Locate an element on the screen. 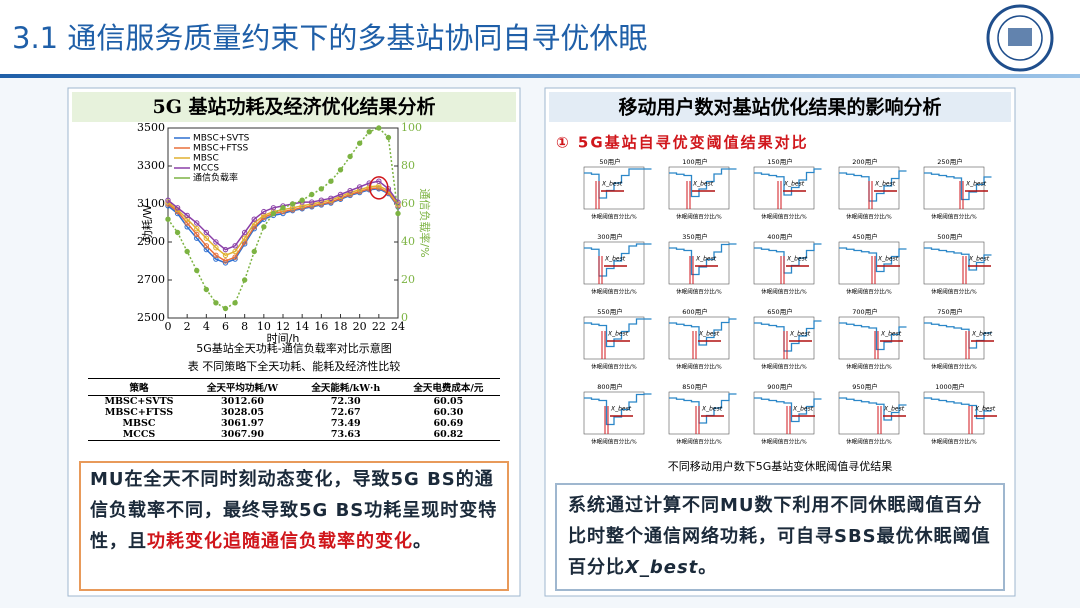 The width and height of the screenshot is (1080, 608). right-panel-header is located at coordinates (780, 107).